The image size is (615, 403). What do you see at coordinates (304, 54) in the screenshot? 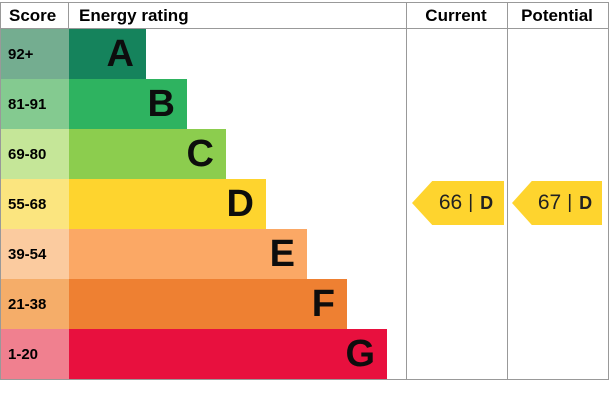
I see `band-row-a: 92+ A` at bounding box center [304, 54].